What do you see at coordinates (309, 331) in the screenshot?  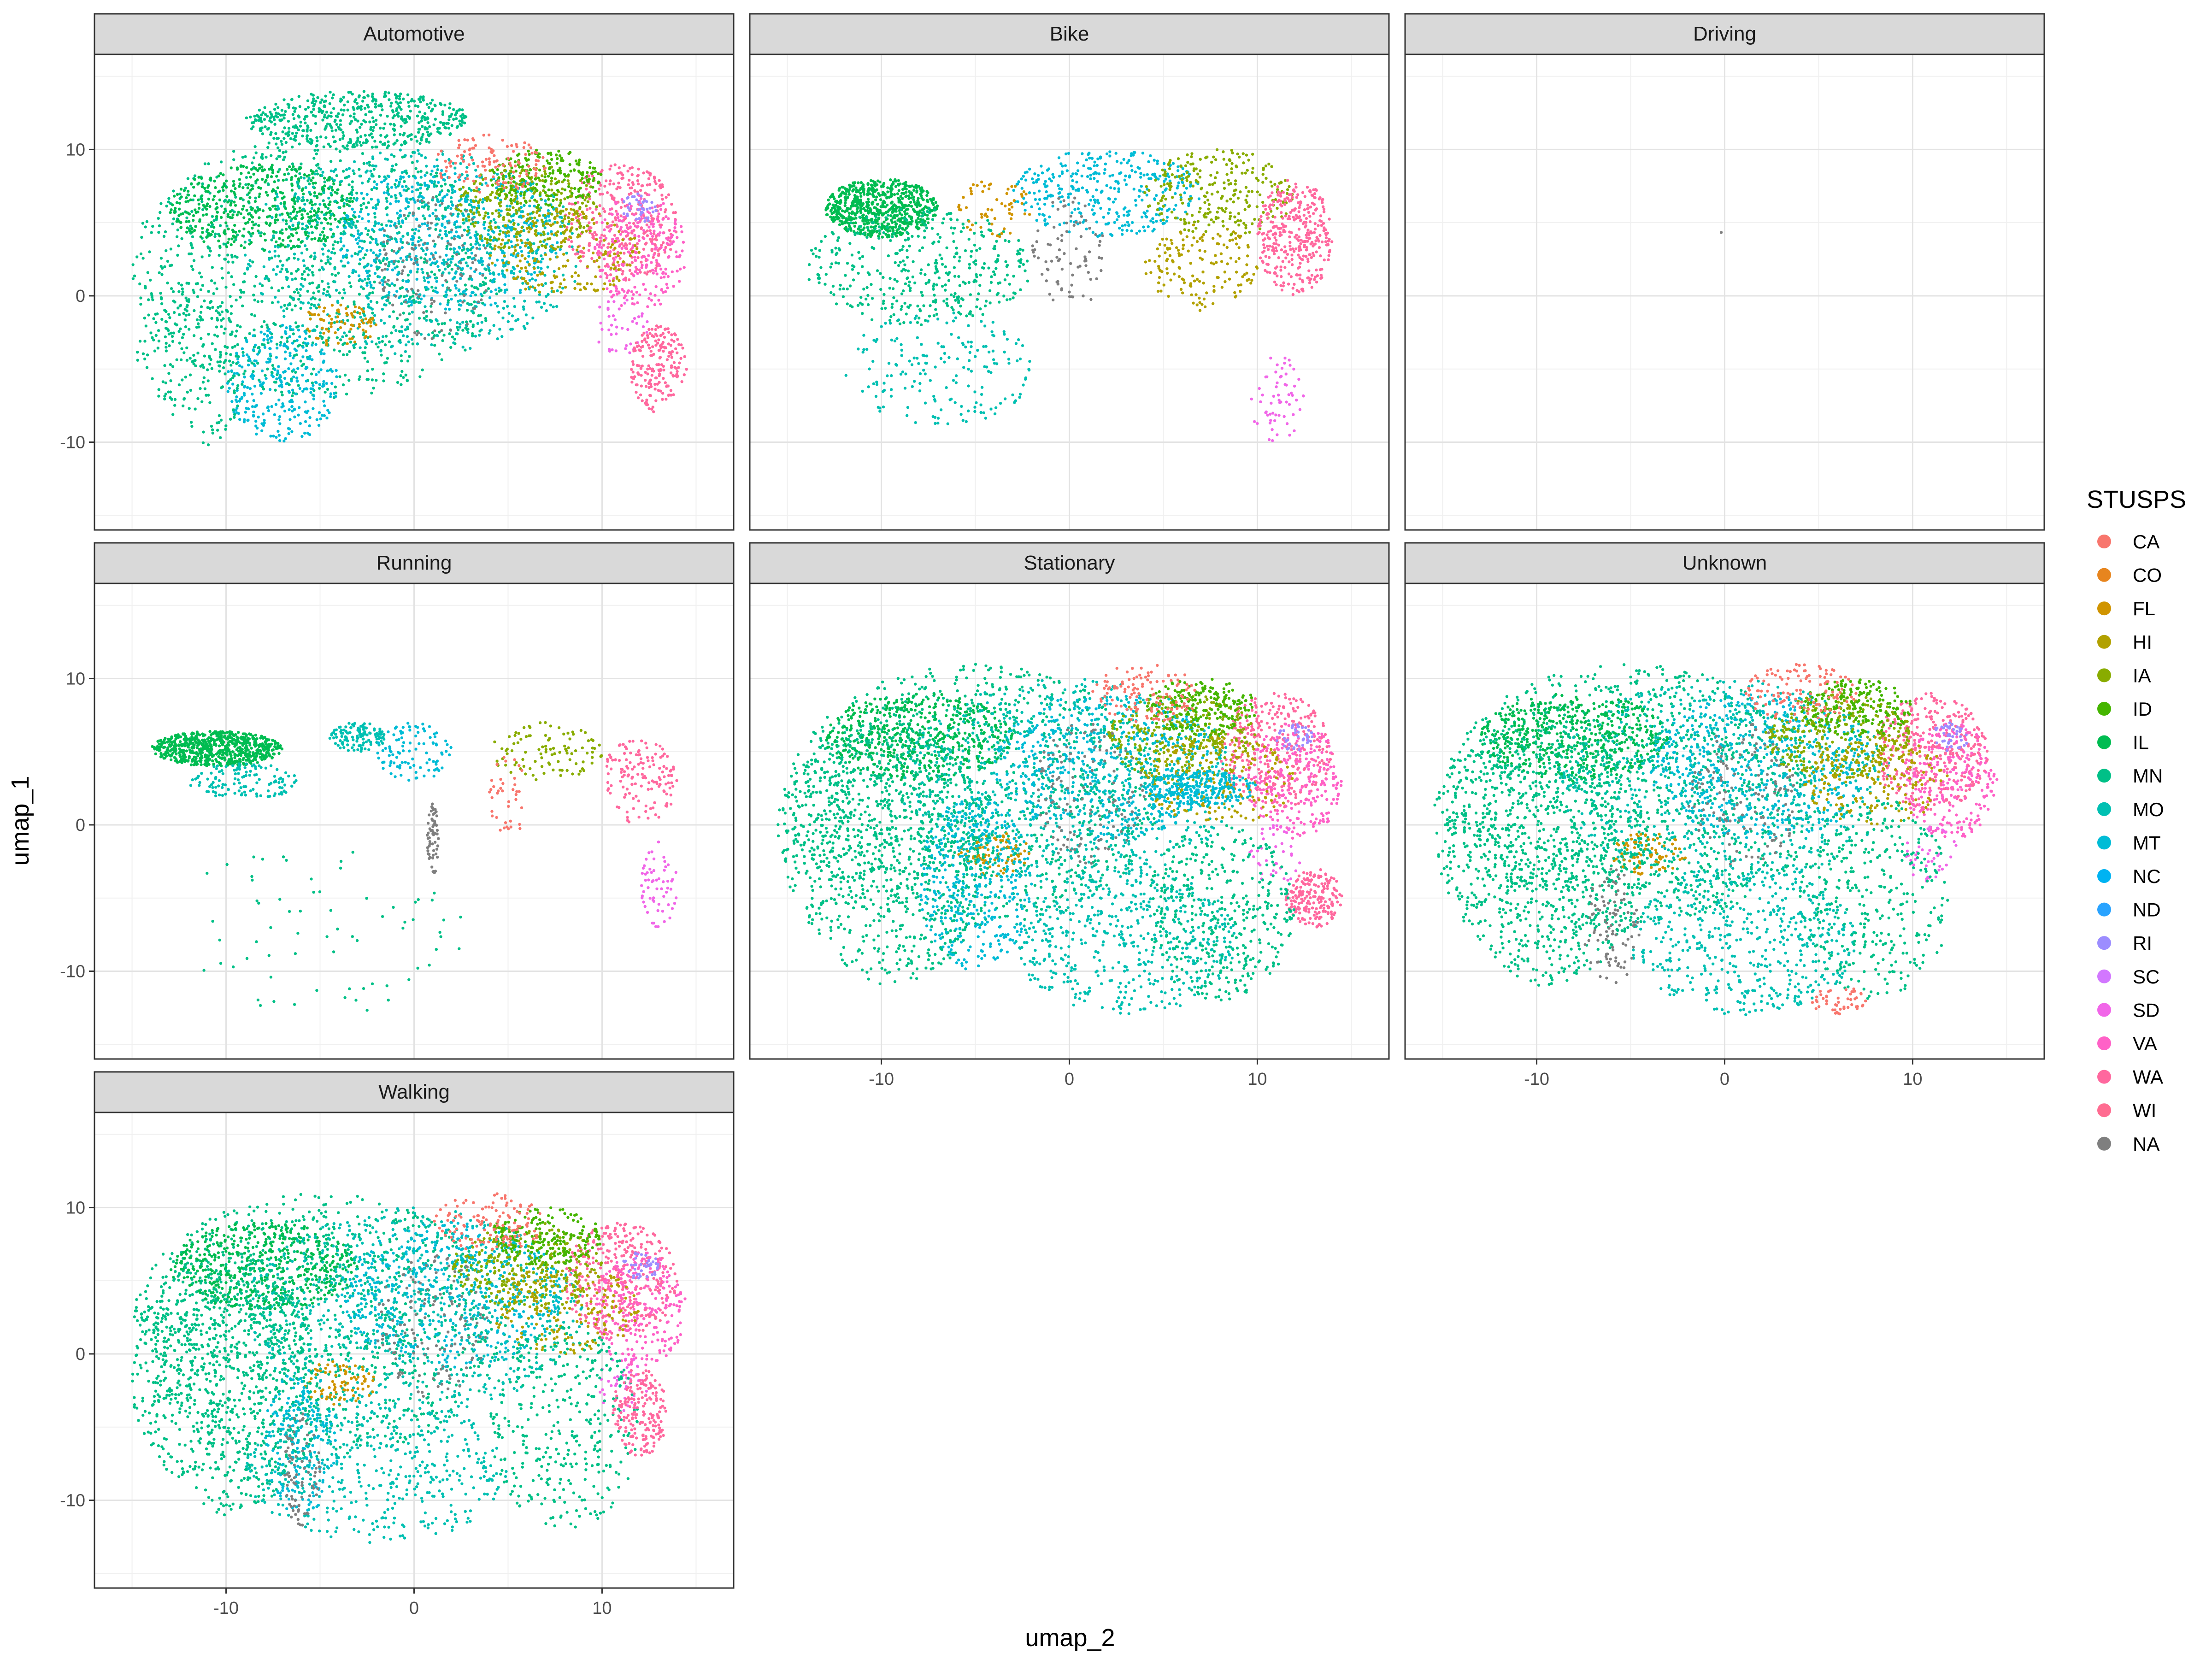 I see `data-point-fl` at bounding box center [309, 331].